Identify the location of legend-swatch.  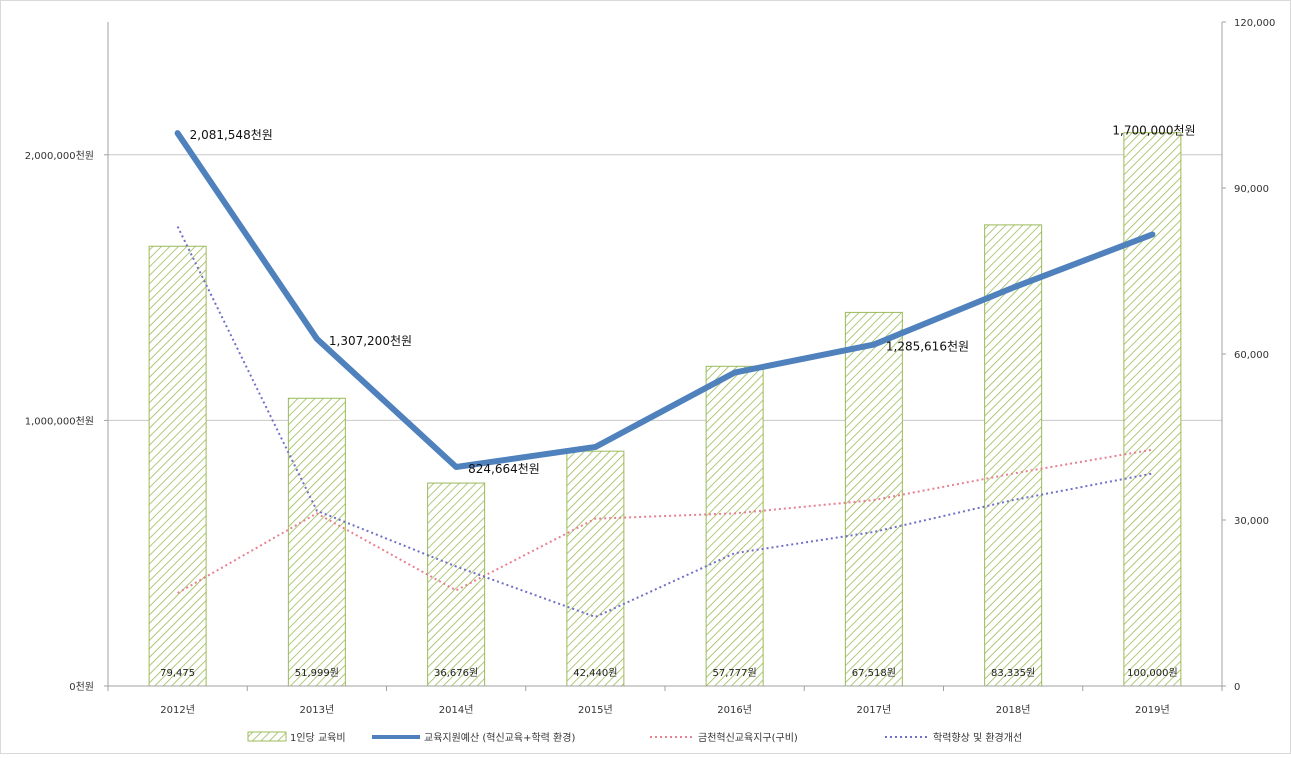
(267, 736).